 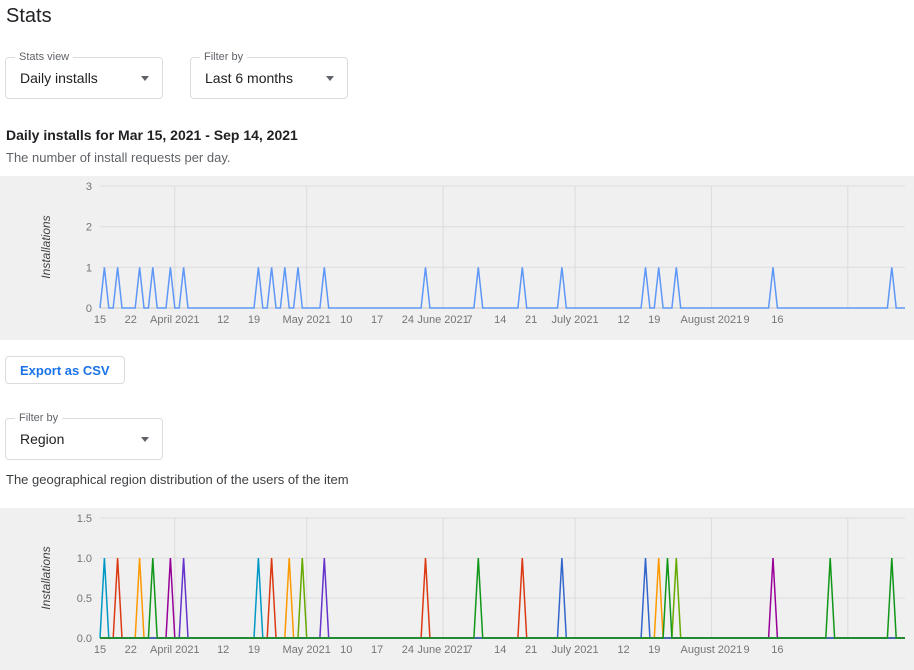 I want to click on filter-by-select-label: Filter by, so click(x=224, y=58).